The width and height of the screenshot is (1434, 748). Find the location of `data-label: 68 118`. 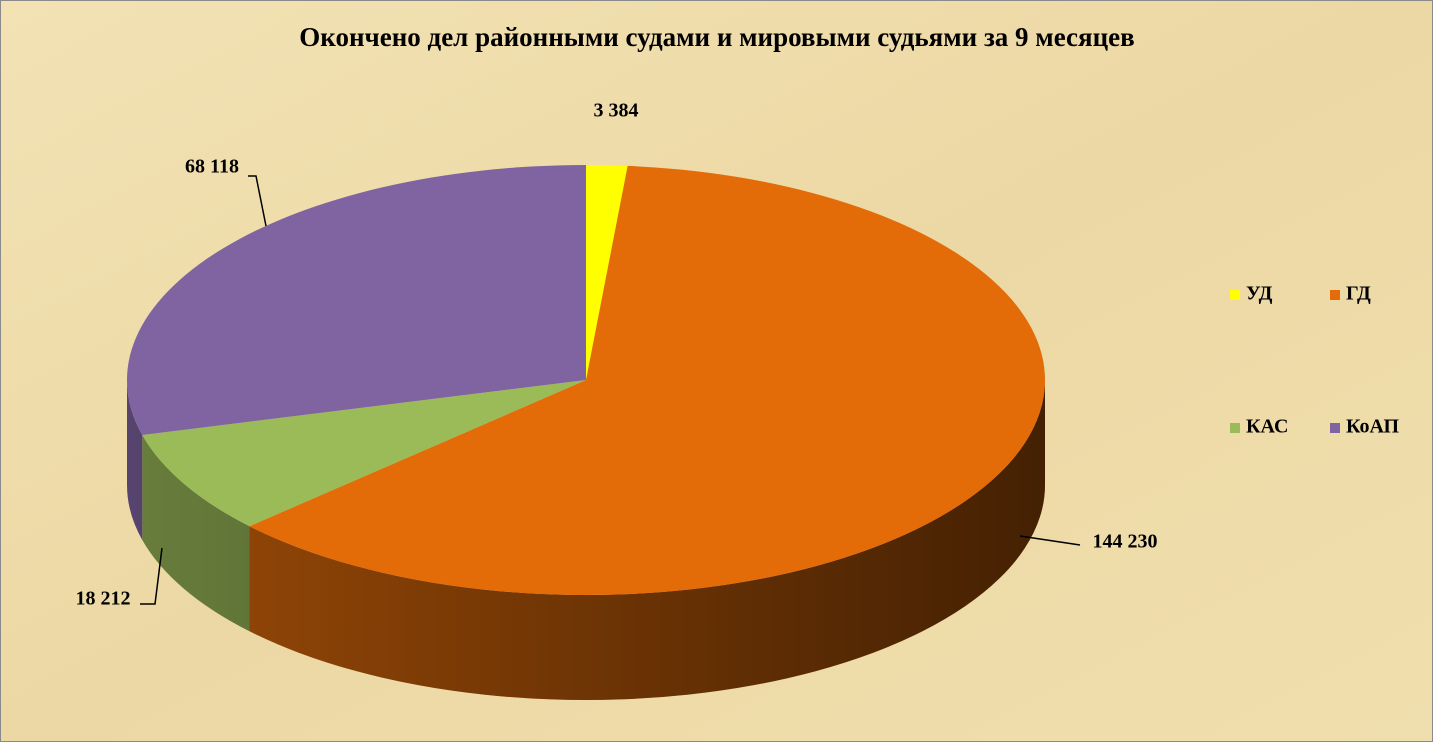

data-label: 68 118 is located at coordinates (212, 167).